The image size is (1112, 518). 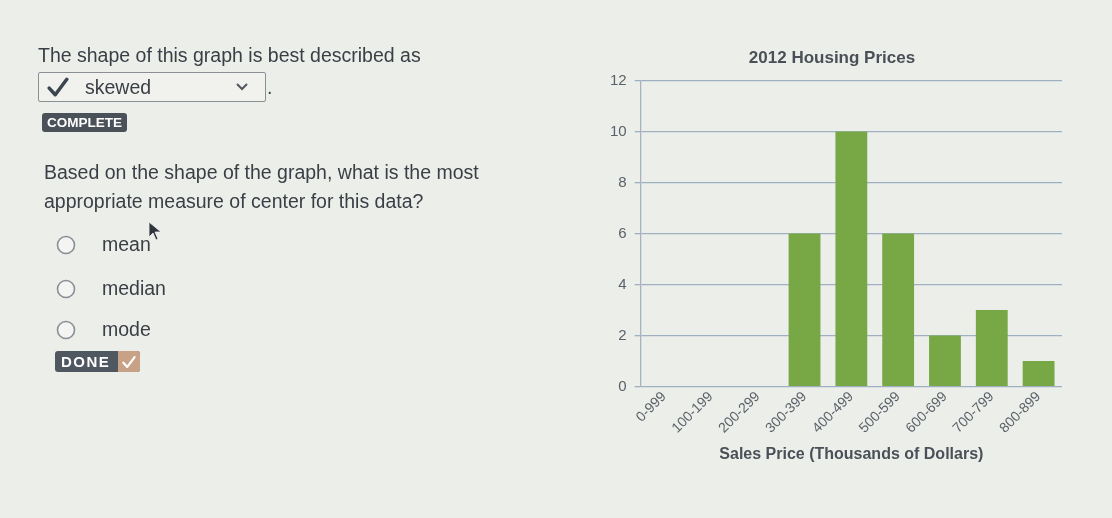 What do you see at coordinates (622, 181) in the screenshot?
I see `y-tick-label: 8` at bounding box center [622, 181].